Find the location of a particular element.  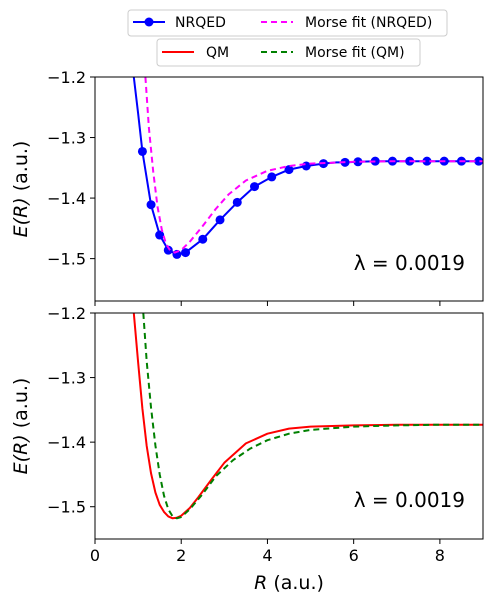

bottom-x-tick-label: 0 is located at coordinates (95, 555).